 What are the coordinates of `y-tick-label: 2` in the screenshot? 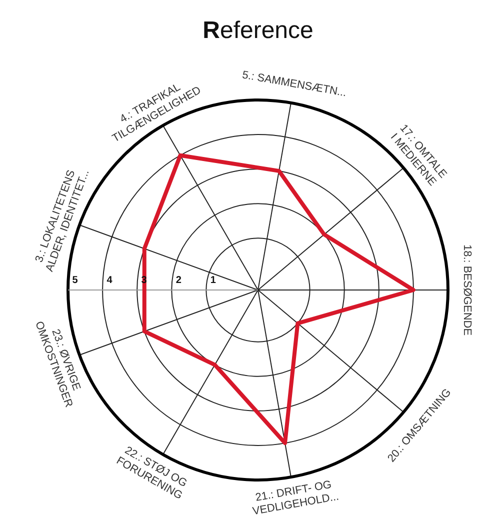 It's located at (179, 280).